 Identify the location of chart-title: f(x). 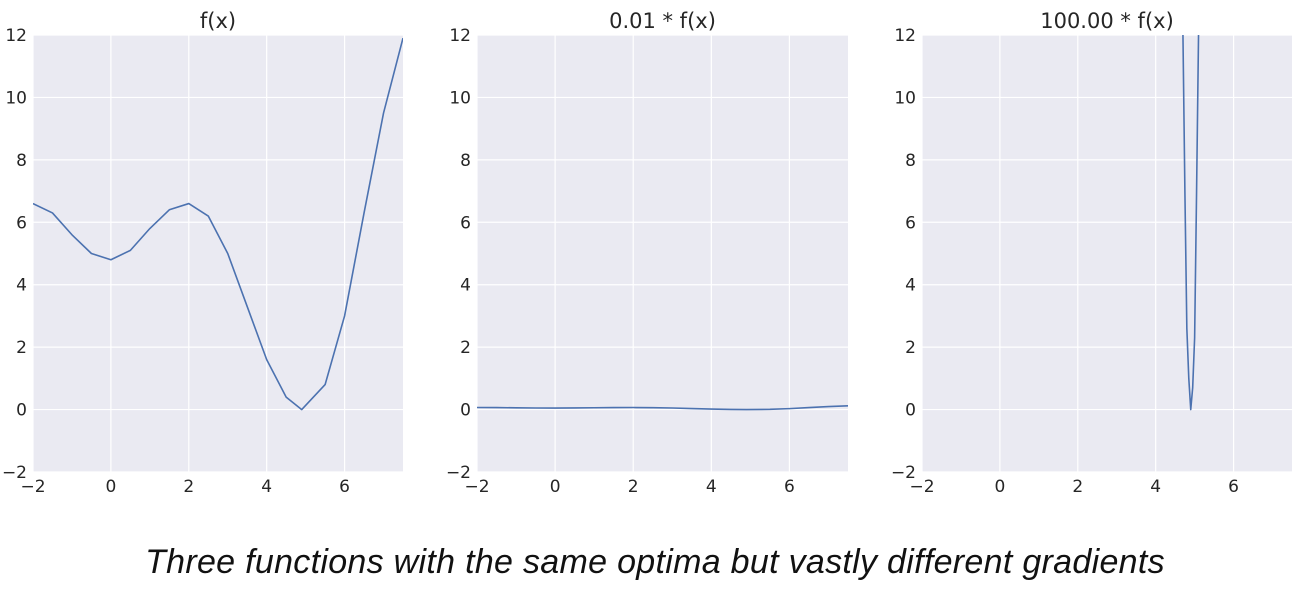
(218, 21).